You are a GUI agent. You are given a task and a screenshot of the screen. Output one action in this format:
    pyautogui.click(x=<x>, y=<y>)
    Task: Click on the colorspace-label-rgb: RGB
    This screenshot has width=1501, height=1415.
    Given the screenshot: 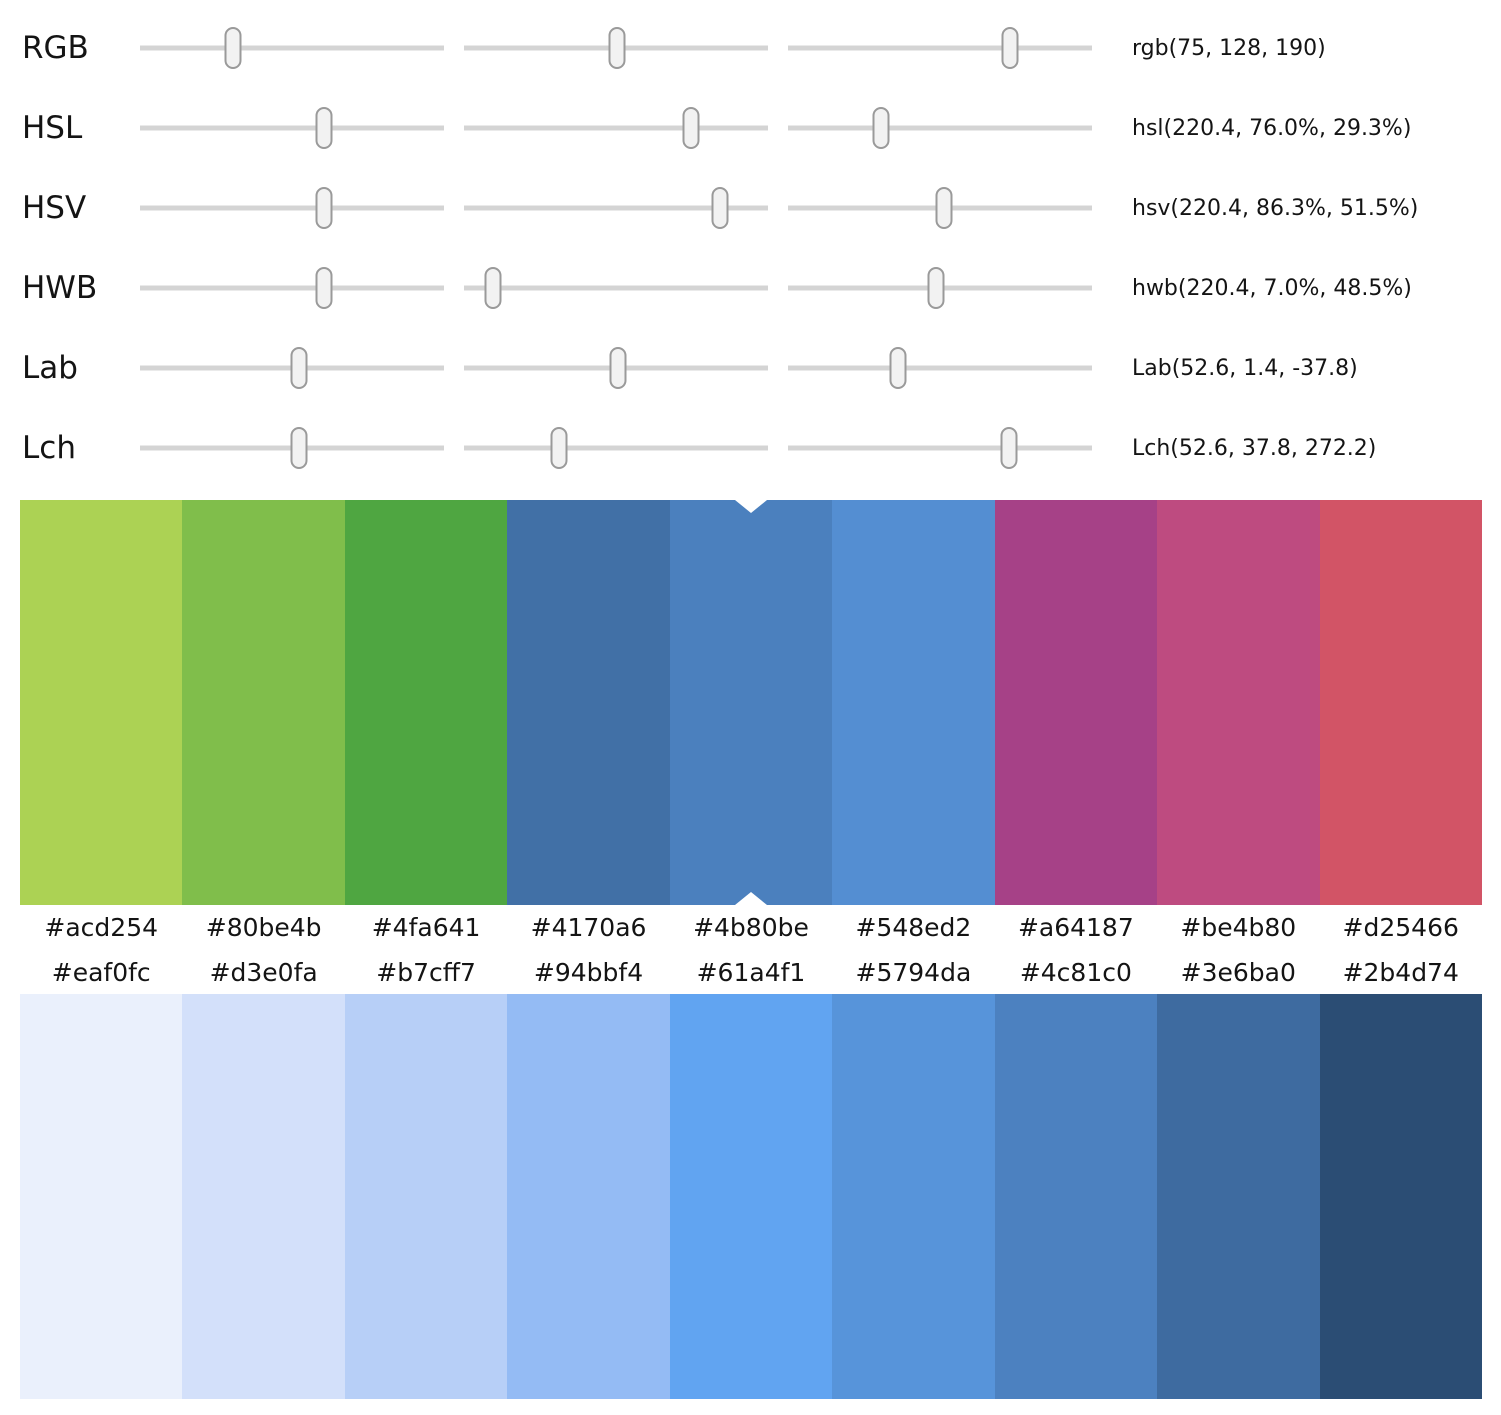 What is the action you would take?
    pyautogui.click(x=55, y=47)
    